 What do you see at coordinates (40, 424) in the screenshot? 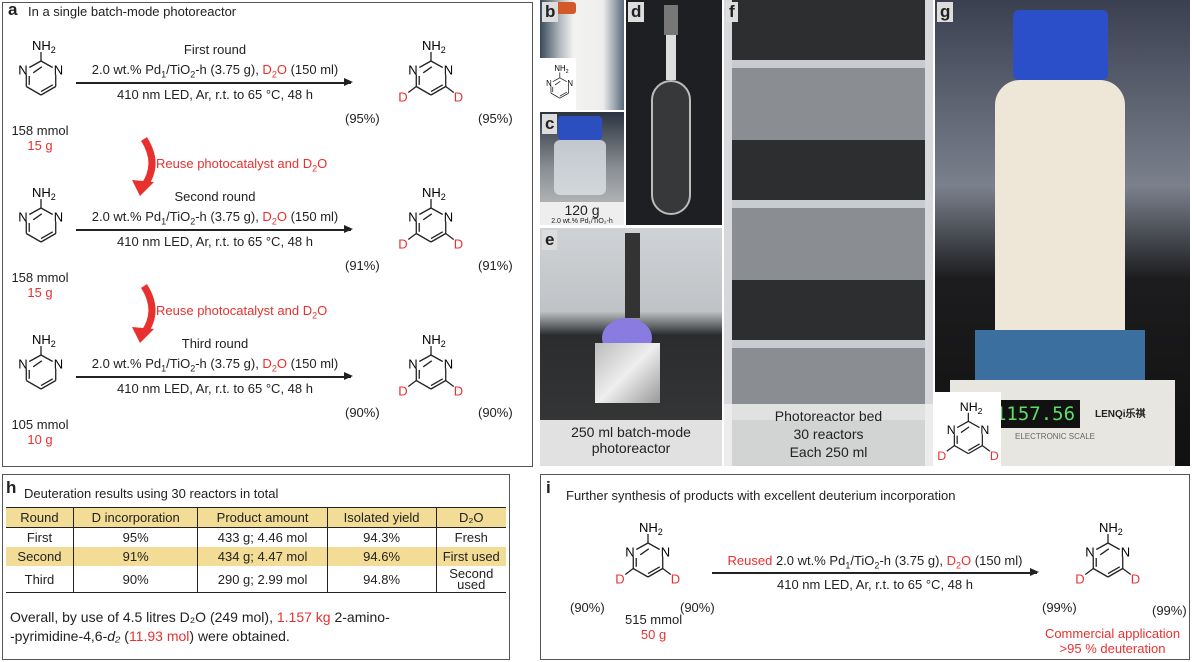
I see `sm-mmol: 105 mmol` at bounding box center [40, 424].